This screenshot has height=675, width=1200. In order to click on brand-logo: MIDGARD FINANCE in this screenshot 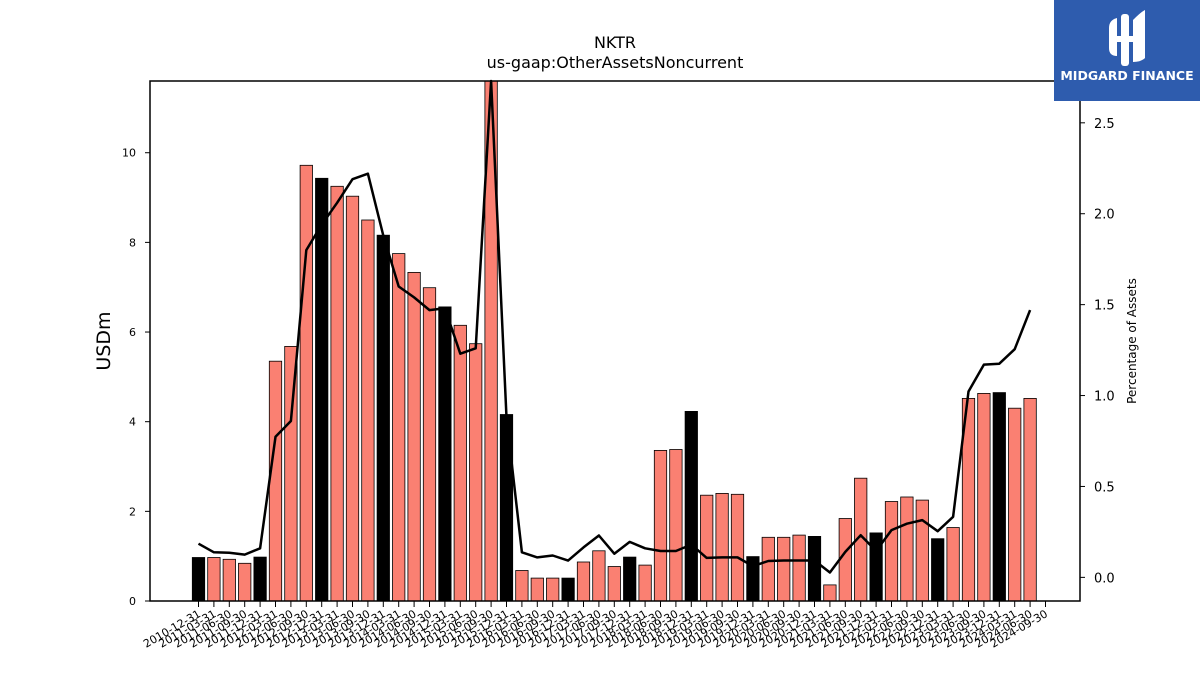, I will do `click(1127, 50)`.